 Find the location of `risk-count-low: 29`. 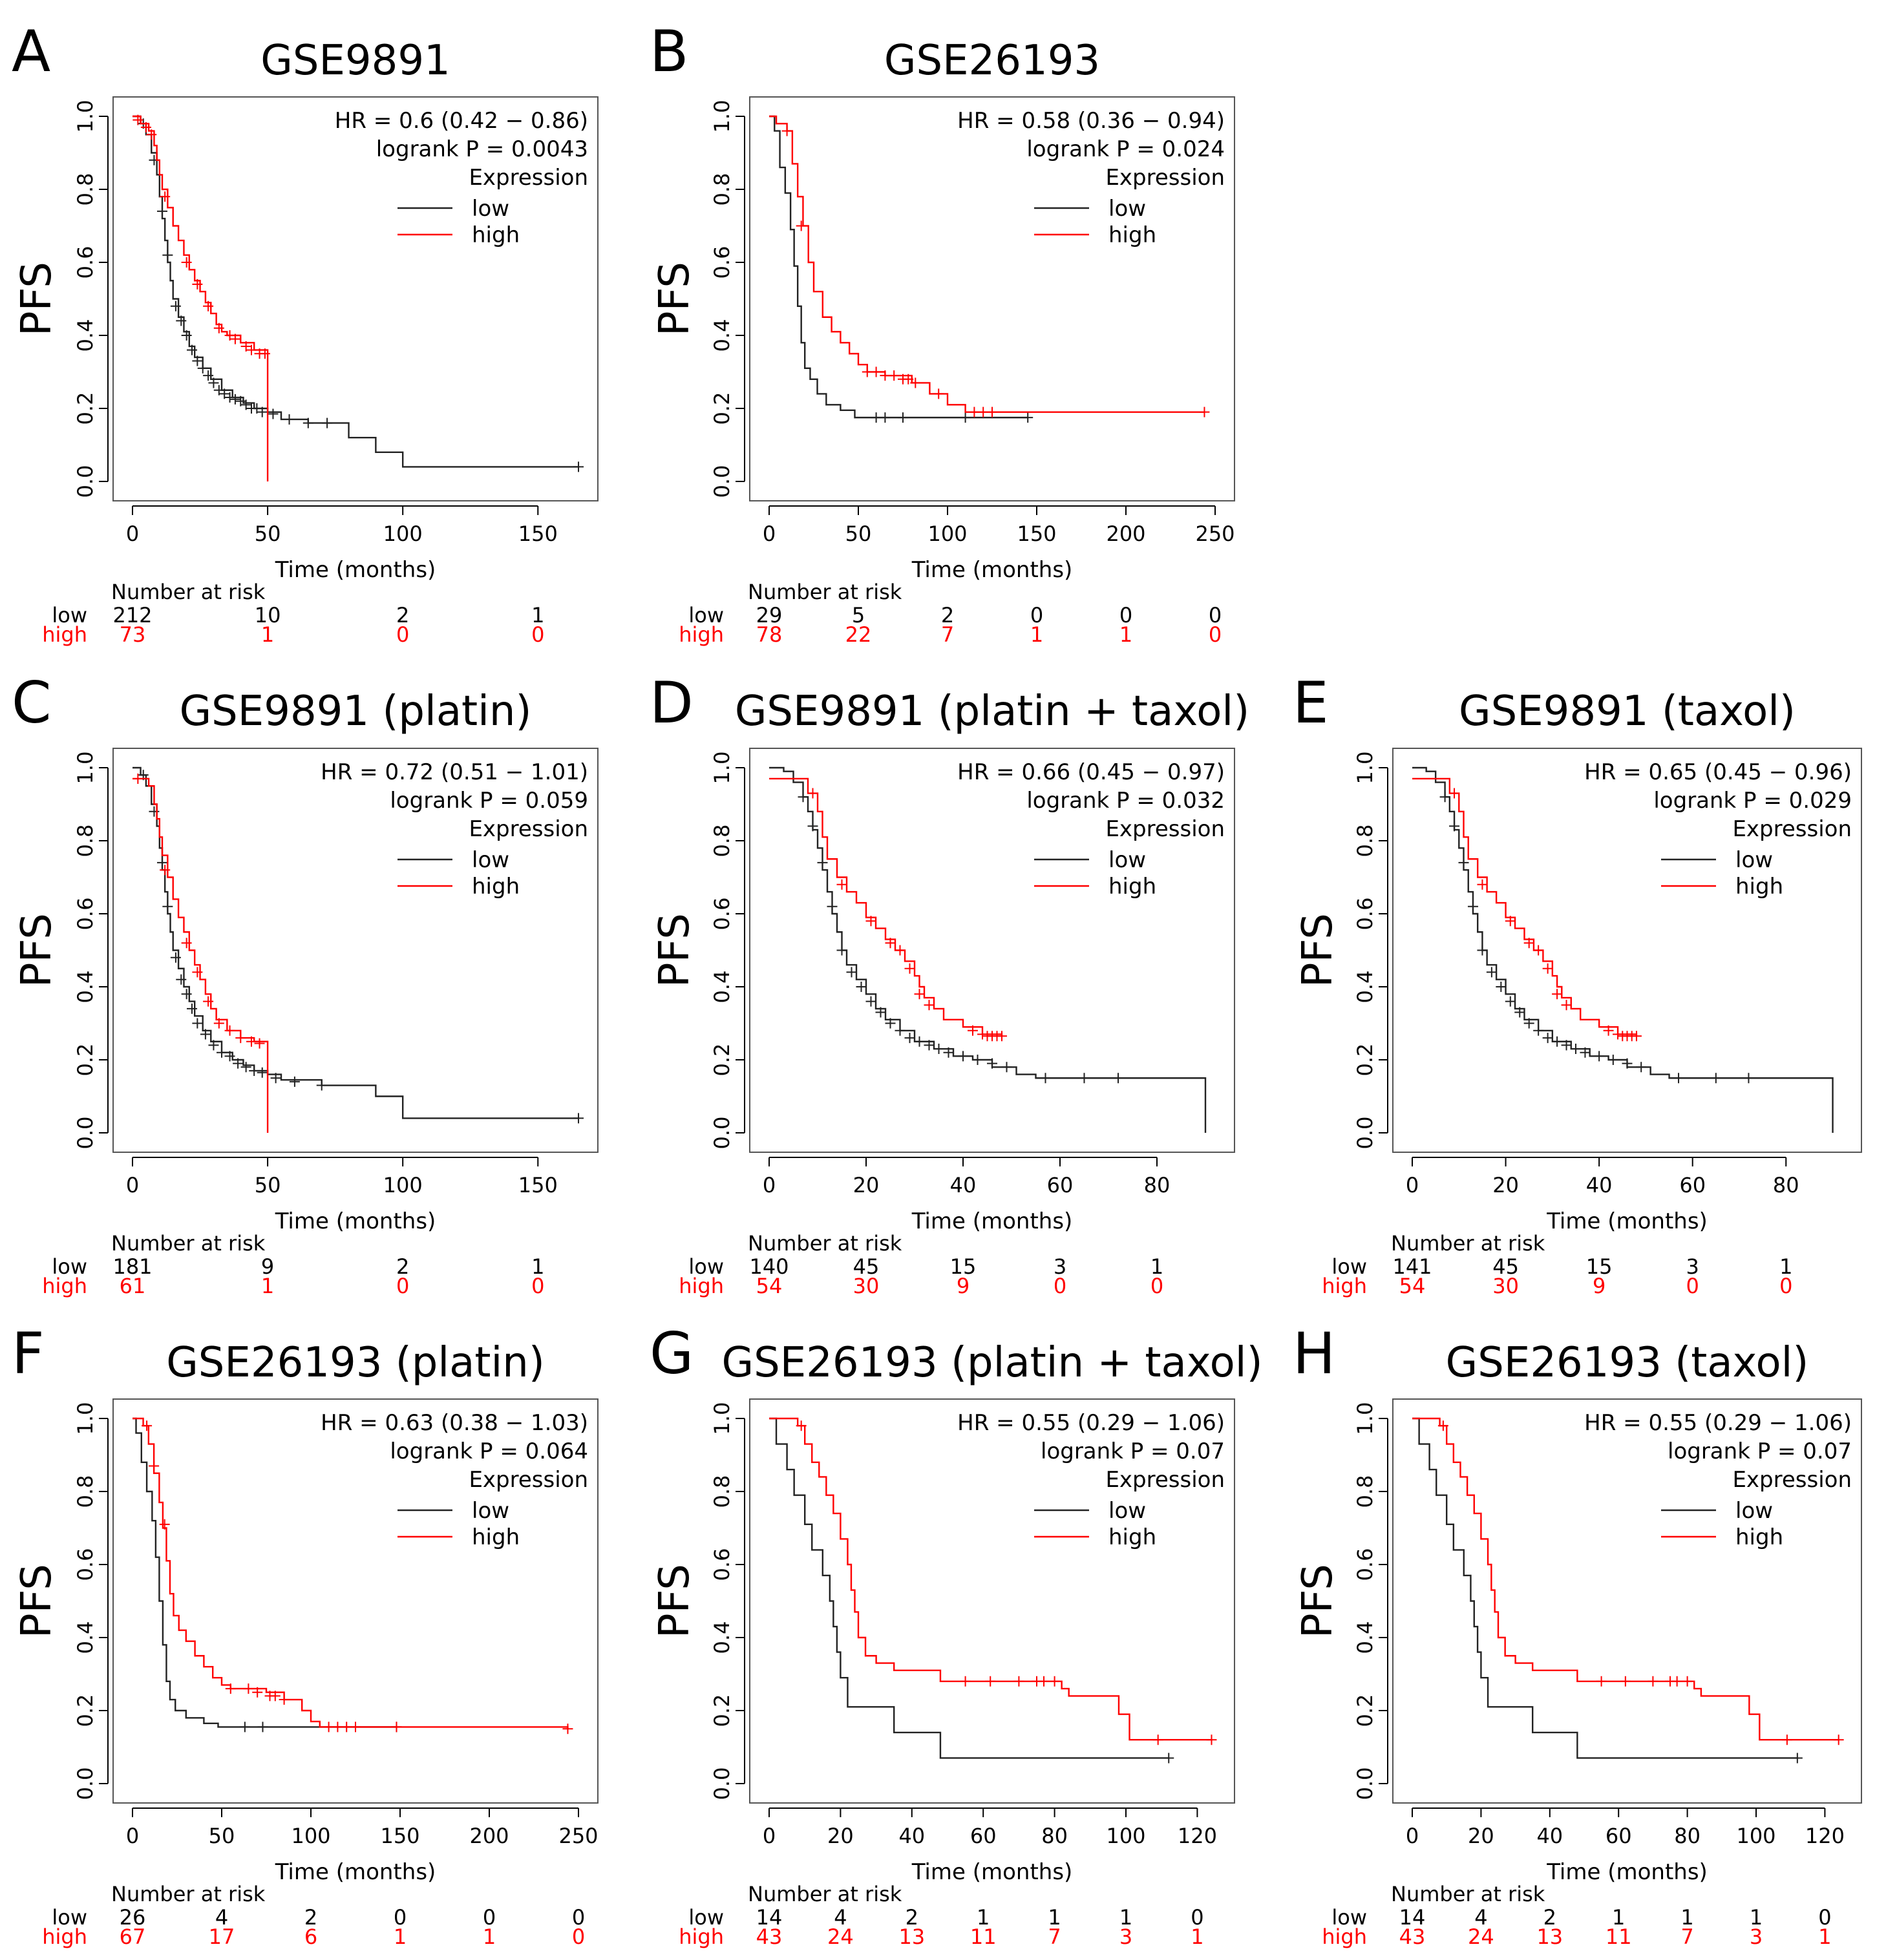

risk-count-low: 29 is located at coordinates (769, 615).